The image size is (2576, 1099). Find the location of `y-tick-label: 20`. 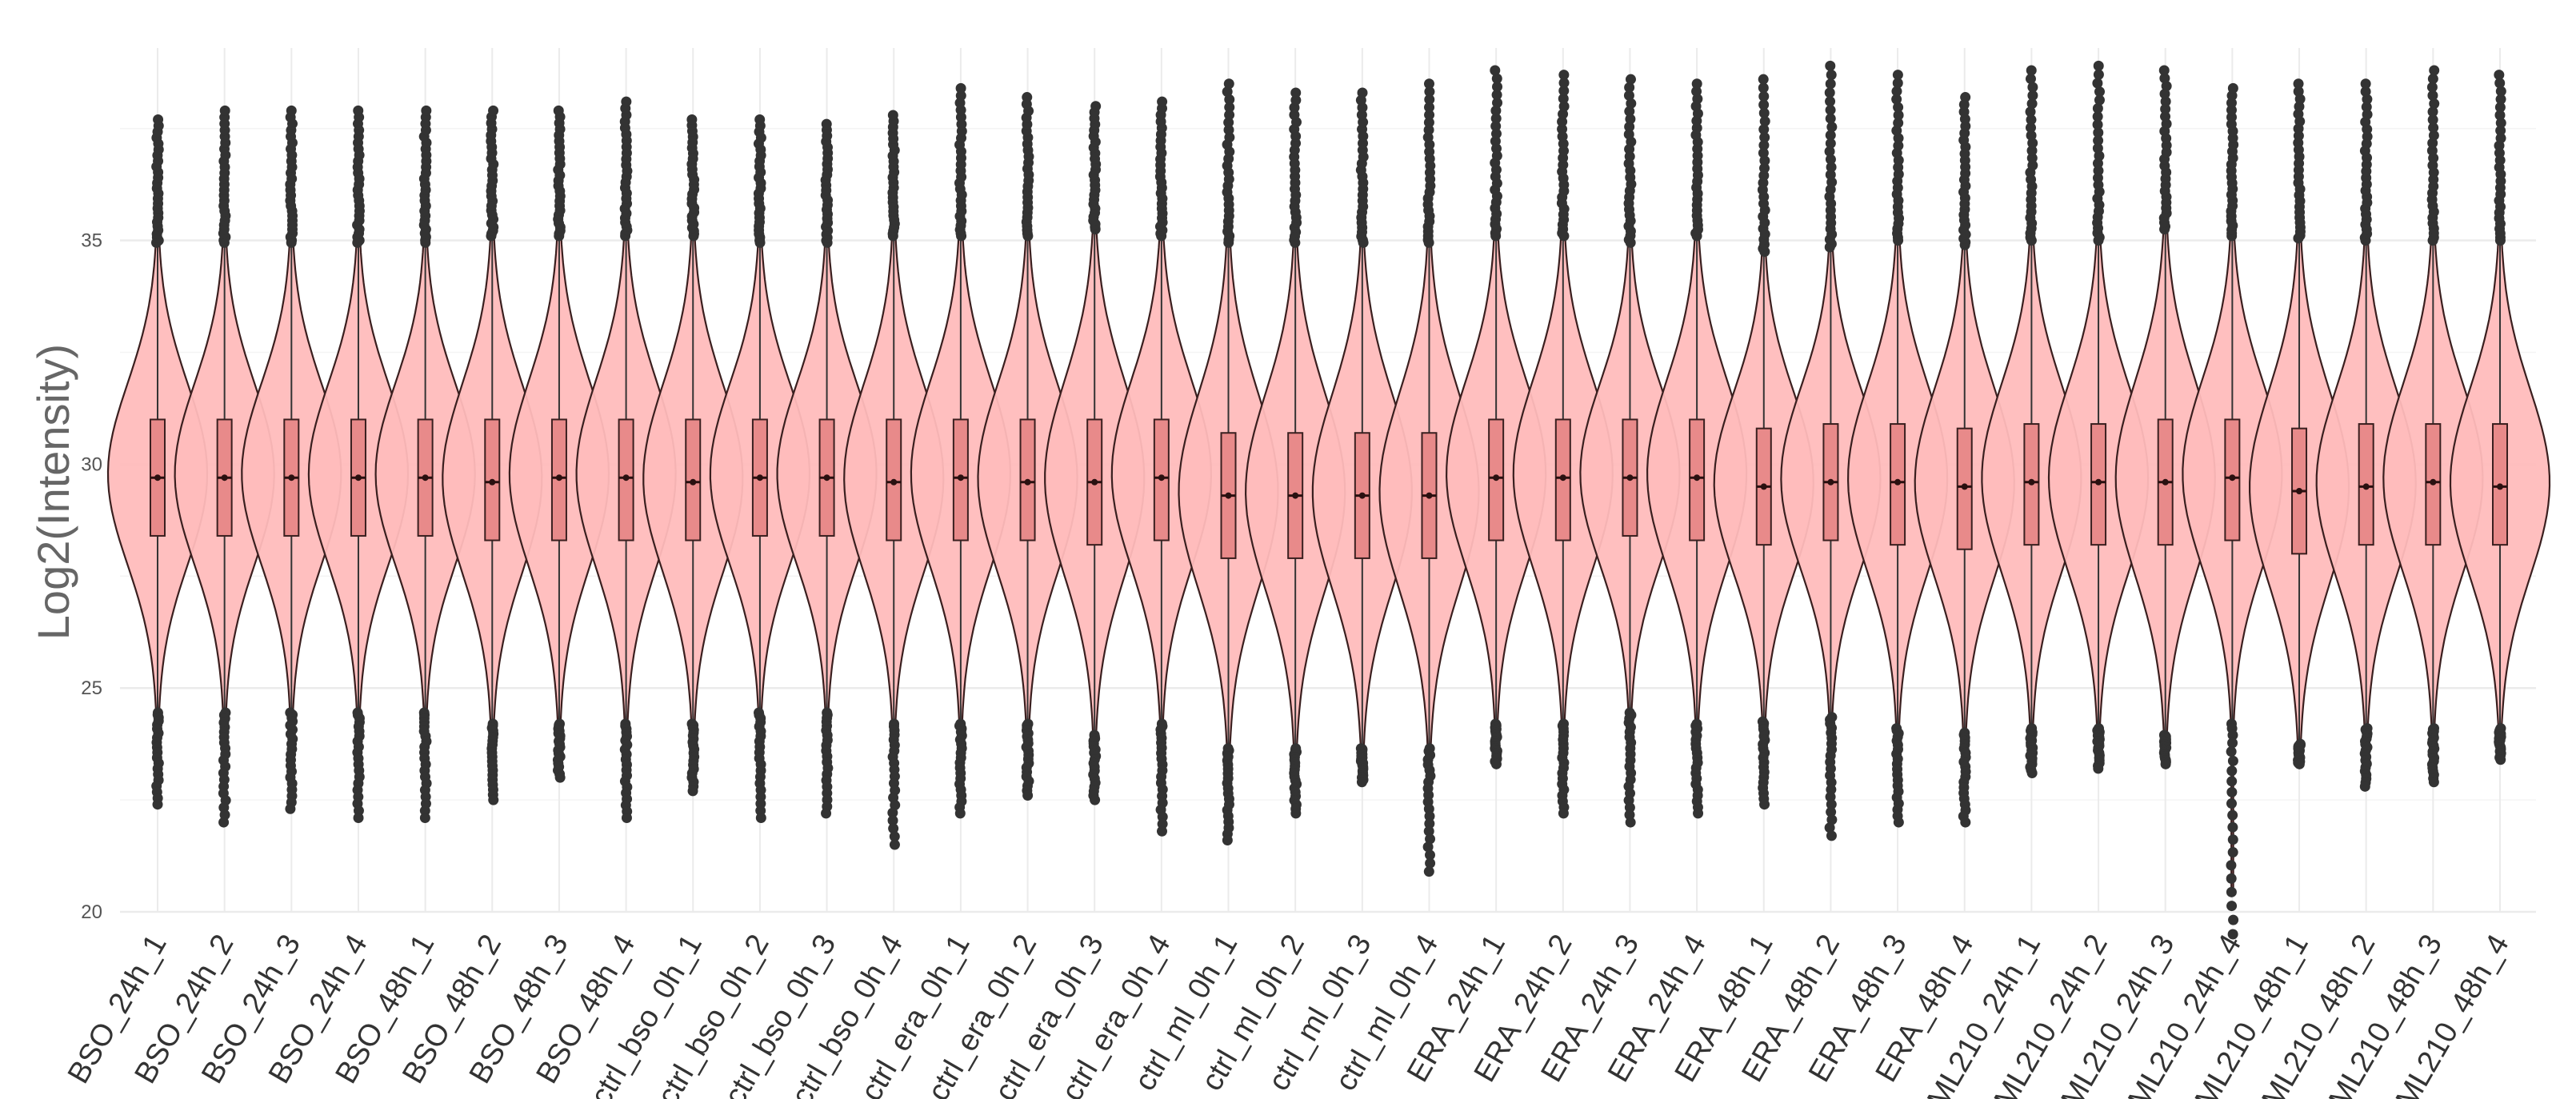

y-tick-label: 20 is located at coordinates (91, 912).